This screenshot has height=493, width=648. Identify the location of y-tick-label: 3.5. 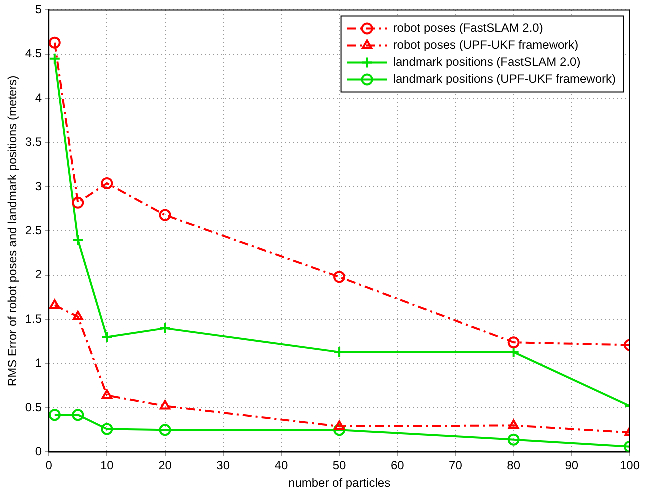
(33, 142).